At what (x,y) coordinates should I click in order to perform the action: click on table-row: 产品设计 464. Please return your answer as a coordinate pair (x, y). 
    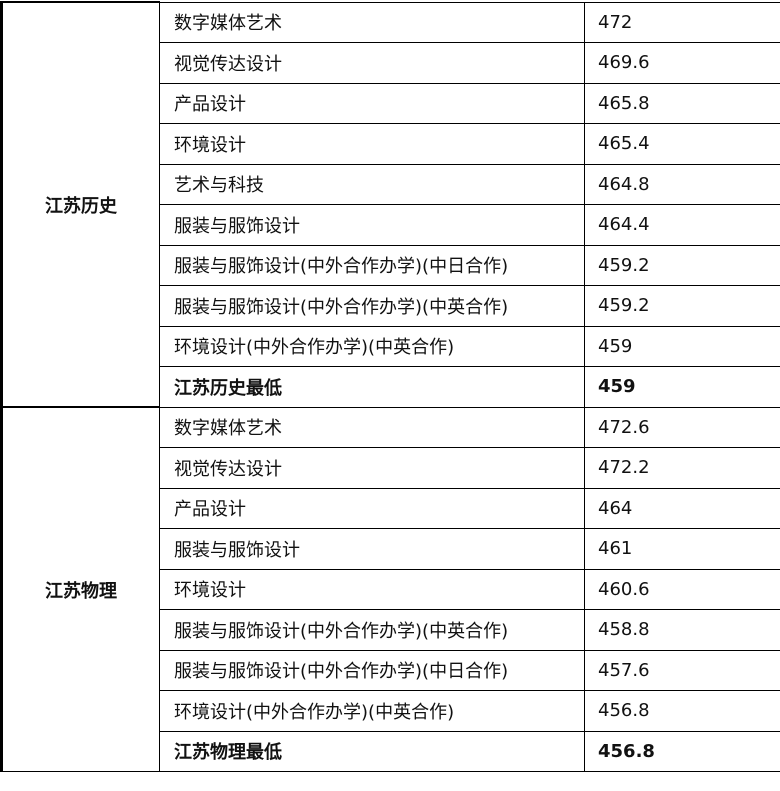
    Looking at the image, I should click on (391, 508).